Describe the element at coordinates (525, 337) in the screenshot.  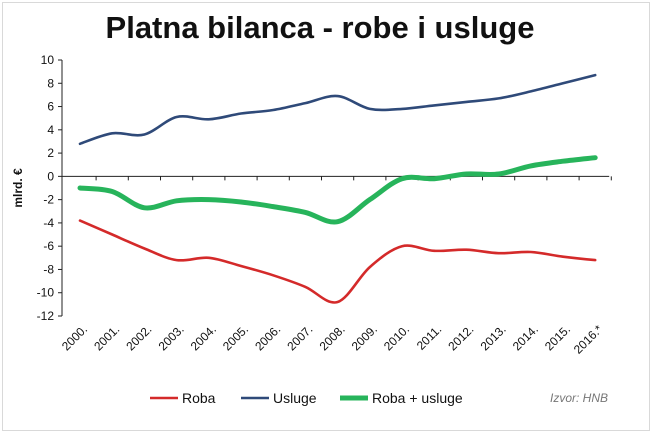
I see `x-tick-label: 2014.` at that location.